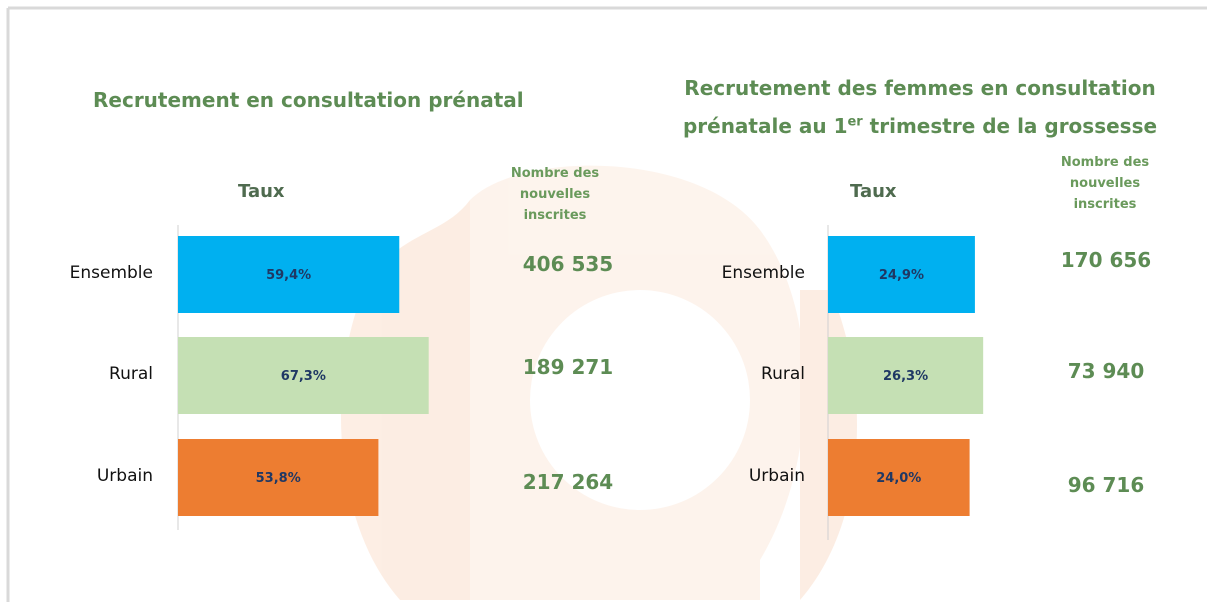 The image size is (1207, 602). Describe the element at coordinates (568, 367) in the screenshot. I see `count-label: 189 271` at that location.